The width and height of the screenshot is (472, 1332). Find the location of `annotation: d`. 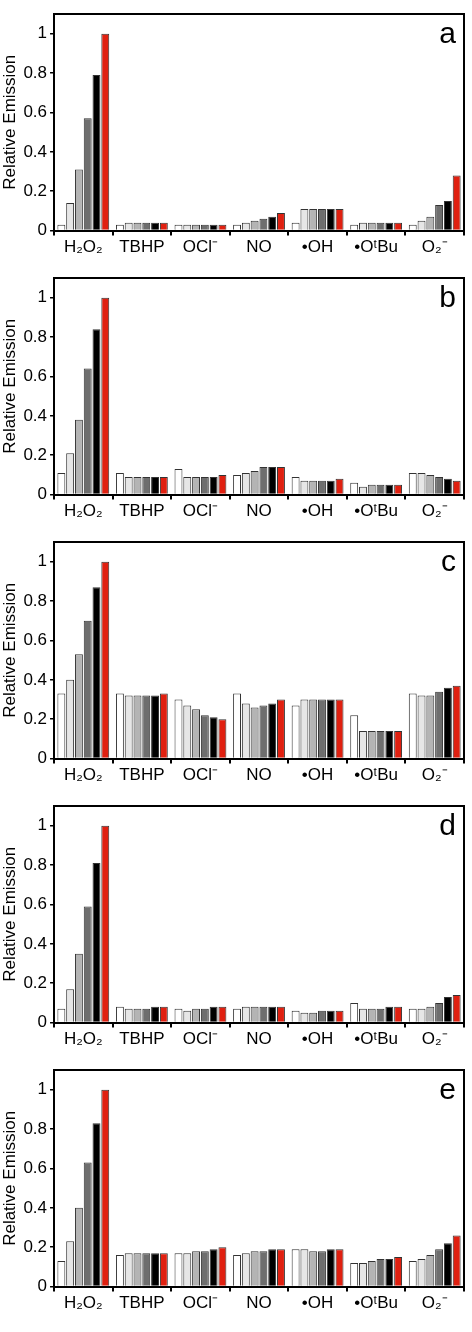

annotation: d is located at coordinates (447, 825).